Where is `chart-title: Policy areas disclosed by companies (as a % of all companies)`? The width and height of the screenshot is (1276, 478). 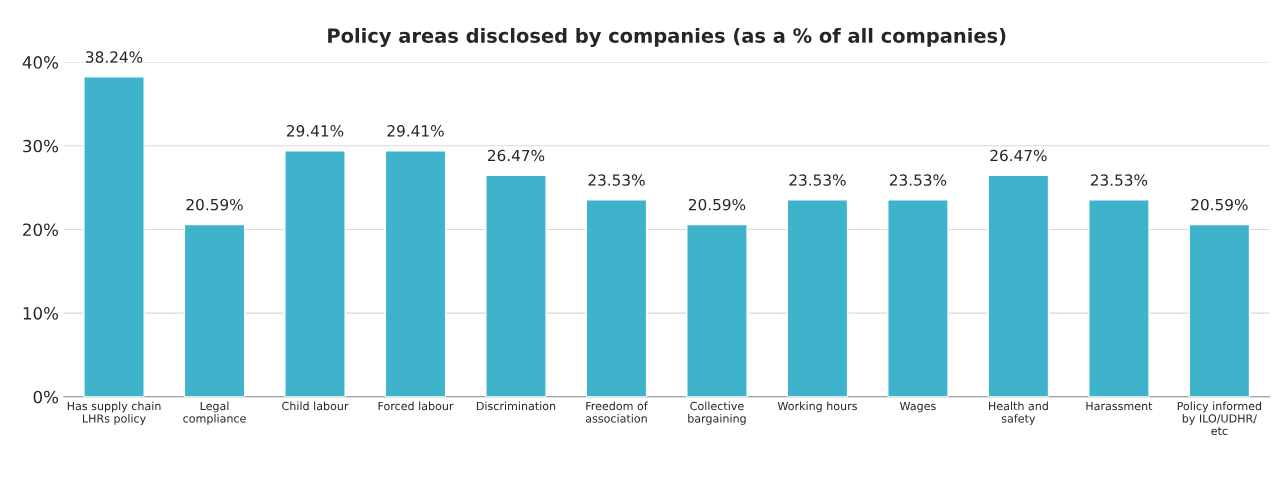 chart-title: Policy areas disclosed by companies (as a % of all companies) is located at coordinates (667, 37).